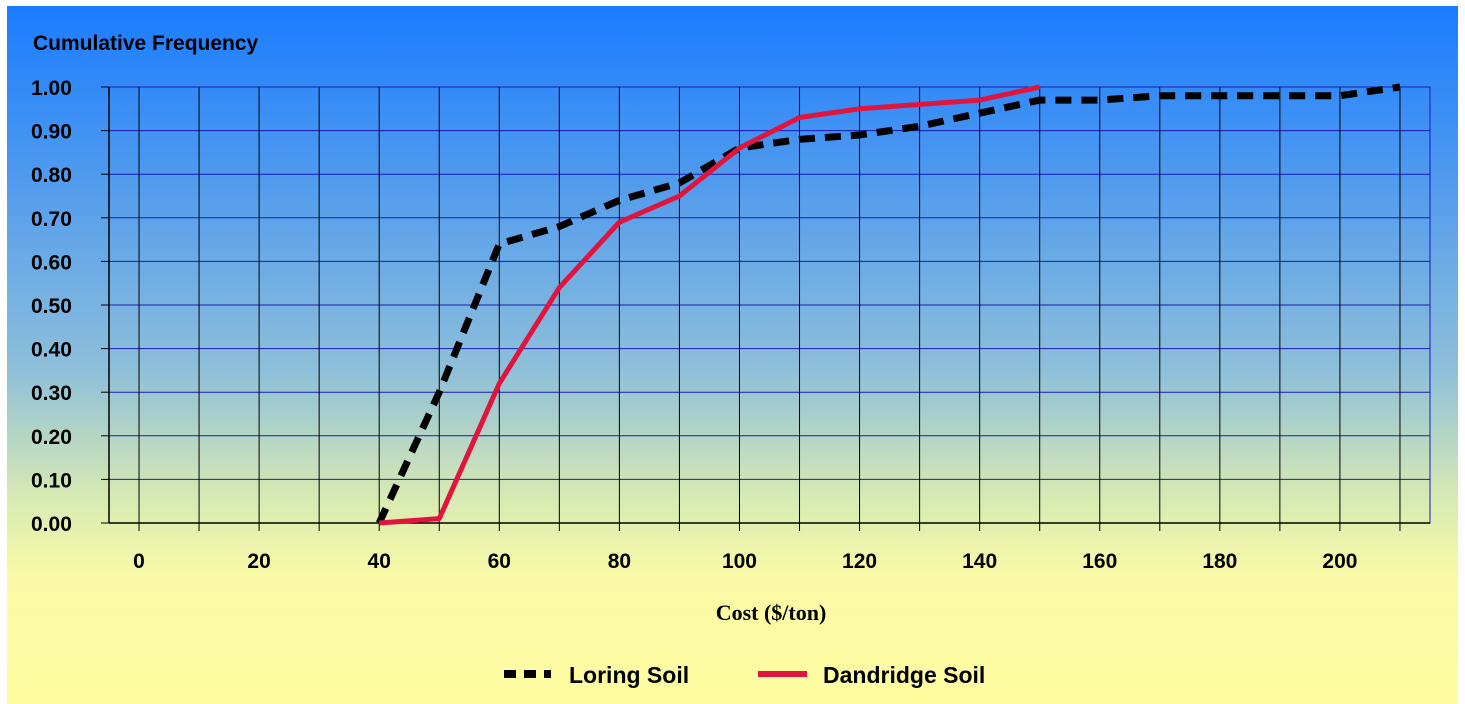 This screenshot has width=1465, height=704. What do you see at coordinates (139, 561) in the screenshot?
I see `x-tick-label: 0` at bounding box center [139, 561].